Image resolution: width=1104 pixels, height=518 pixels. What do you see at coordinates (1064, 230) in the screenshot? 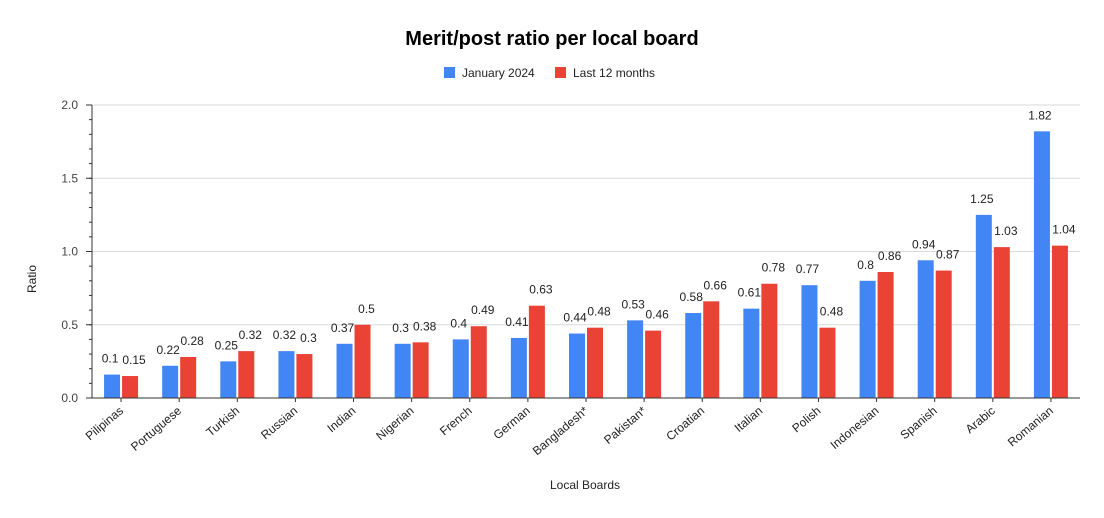
I see `data-label-last-12-months-romanian: 1.04` at bounding box center [1064, 230].